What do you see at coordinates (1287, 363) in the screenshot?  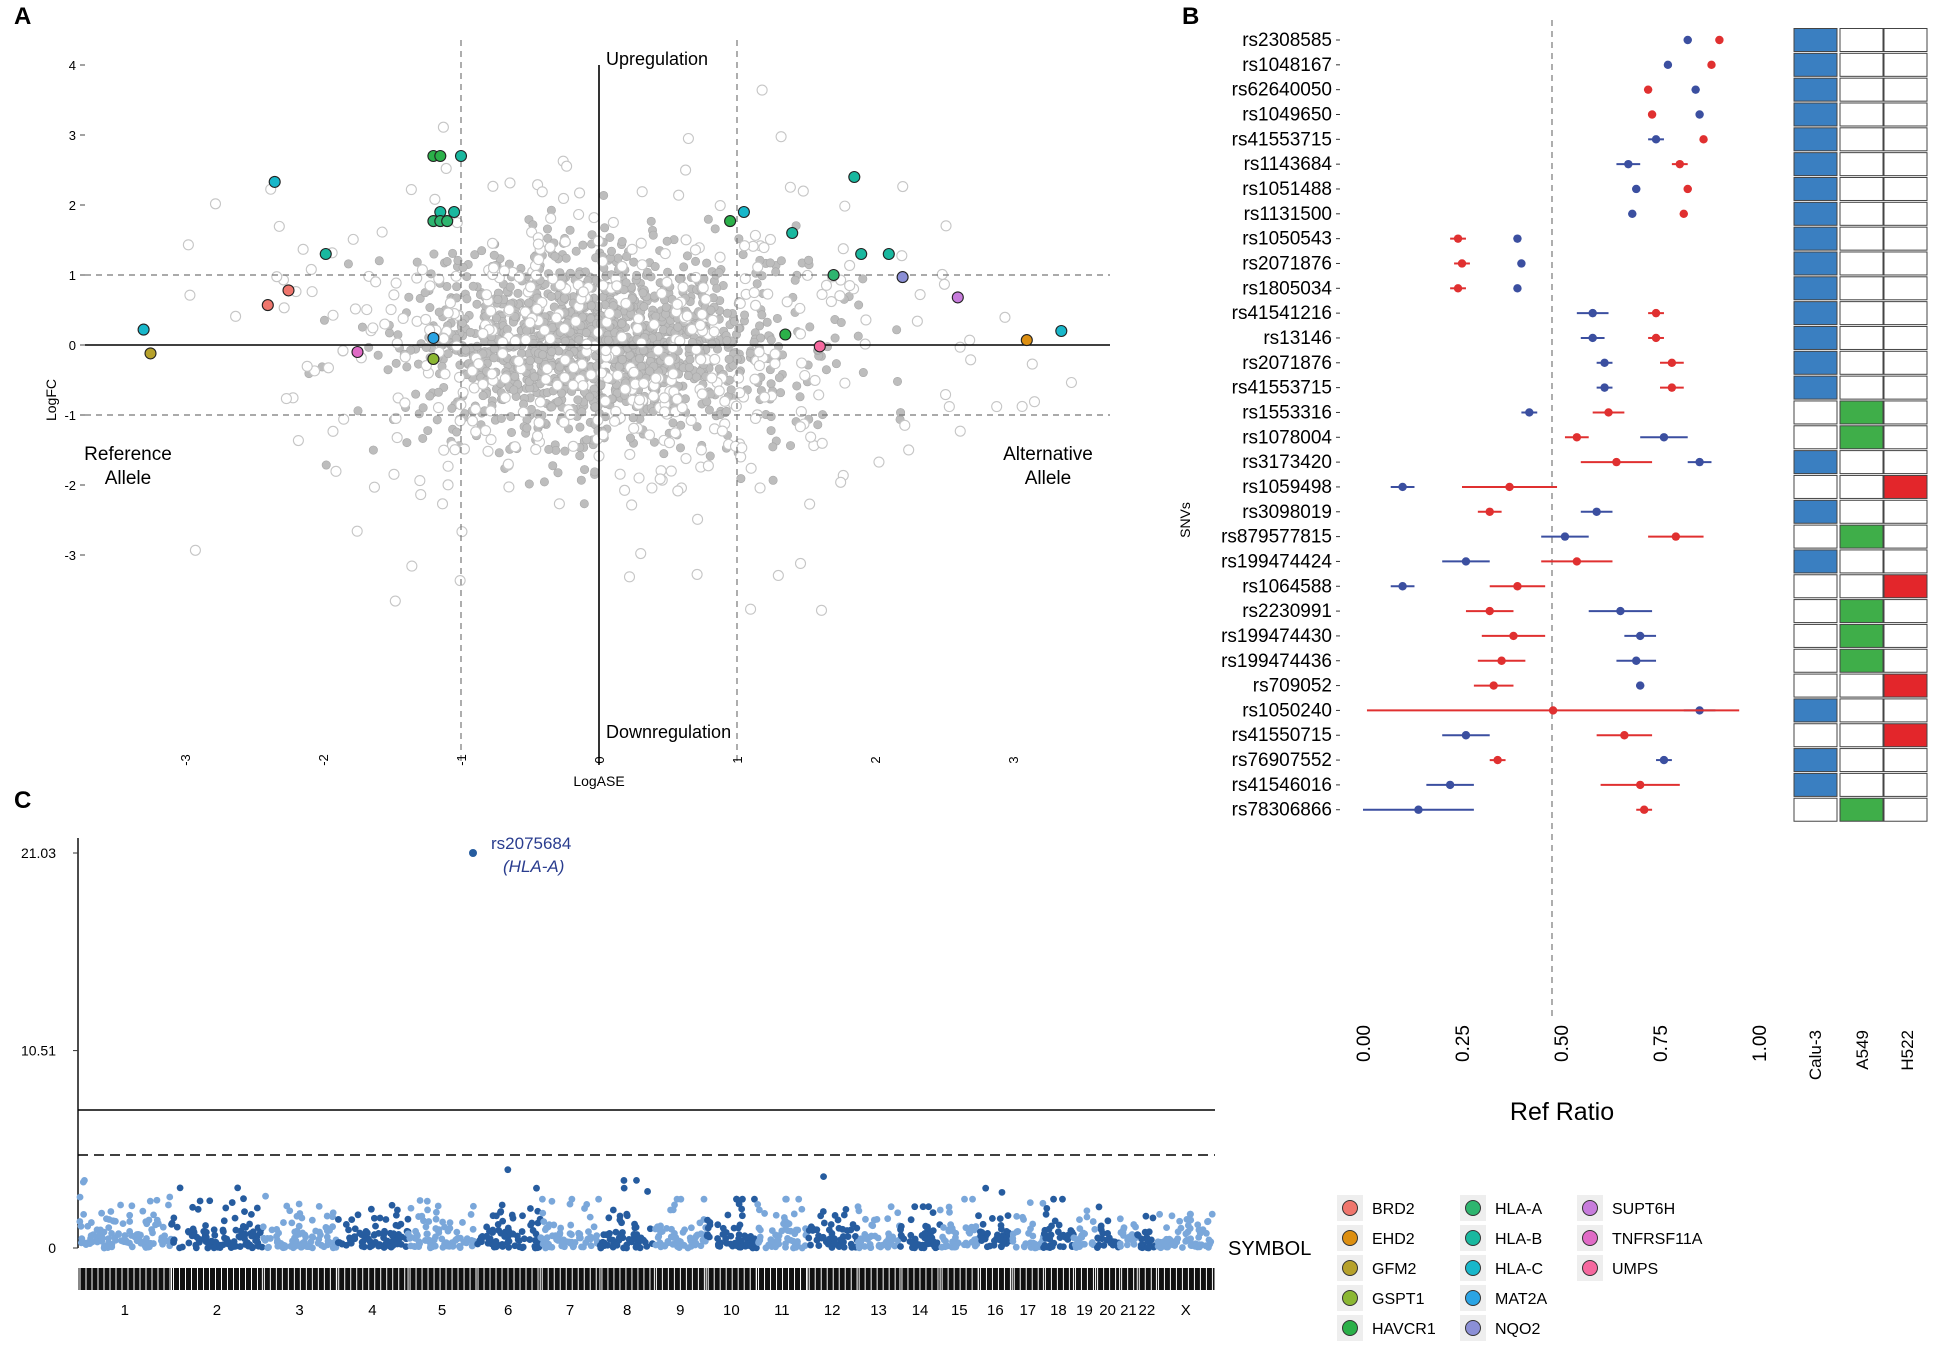 I see `snv-label: rs2071876` at bounding box center [1287, 363].